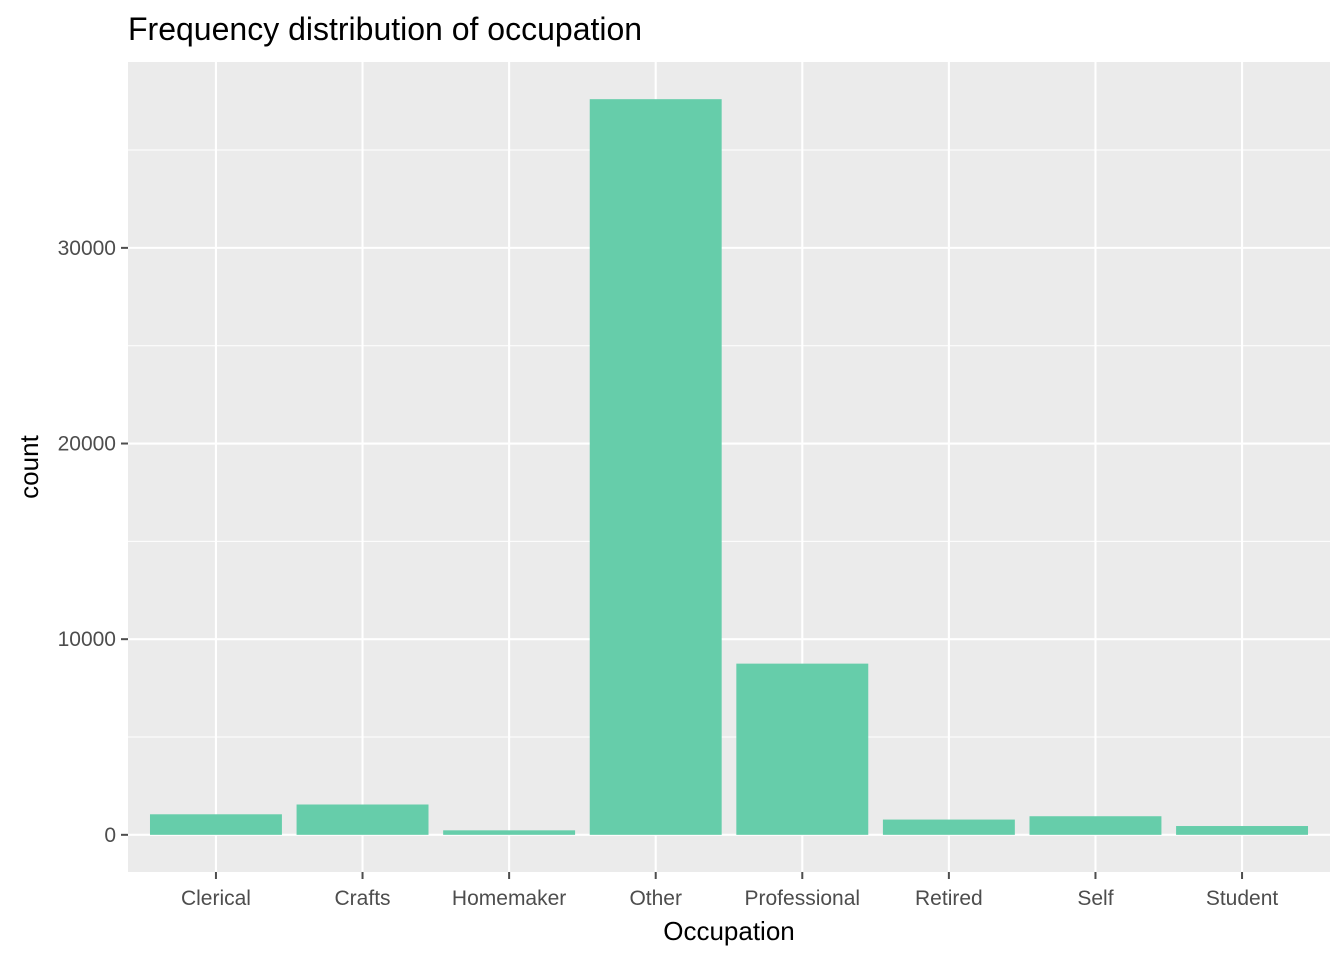 This screenshot has height=960, width=1344. What do you see at coordinates (363, 898) in the screenshot?
I see `x-tick-label-crafts: Crafts` at bounding box center [363, 898].